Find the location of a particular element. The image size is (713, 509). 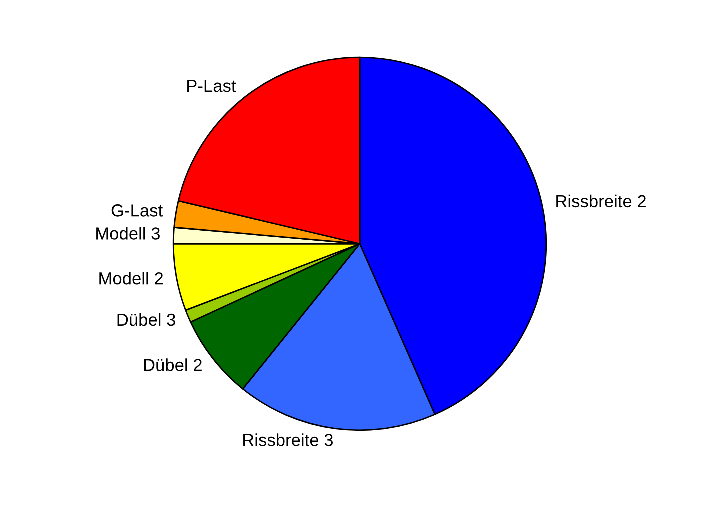

slice-label: G-Last is located at coordinates (137, 210).